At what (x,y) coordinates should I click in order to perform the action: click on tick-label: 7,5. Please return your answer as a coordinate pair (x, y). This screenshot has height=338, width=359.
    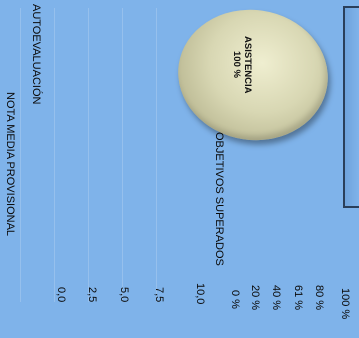
    Looking at the image, I should click on (159, 295).